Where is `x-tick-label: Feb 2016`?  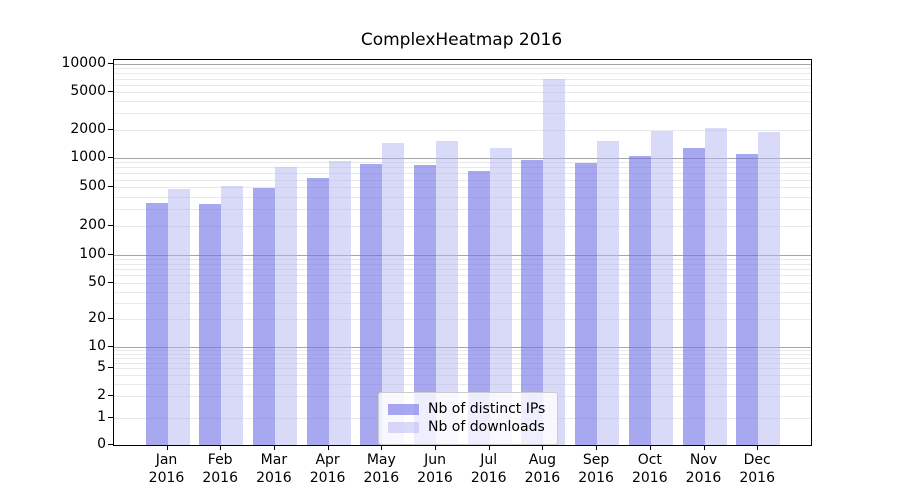 x-tick-label: Feb 2016 is located at coordinates (220, 469).